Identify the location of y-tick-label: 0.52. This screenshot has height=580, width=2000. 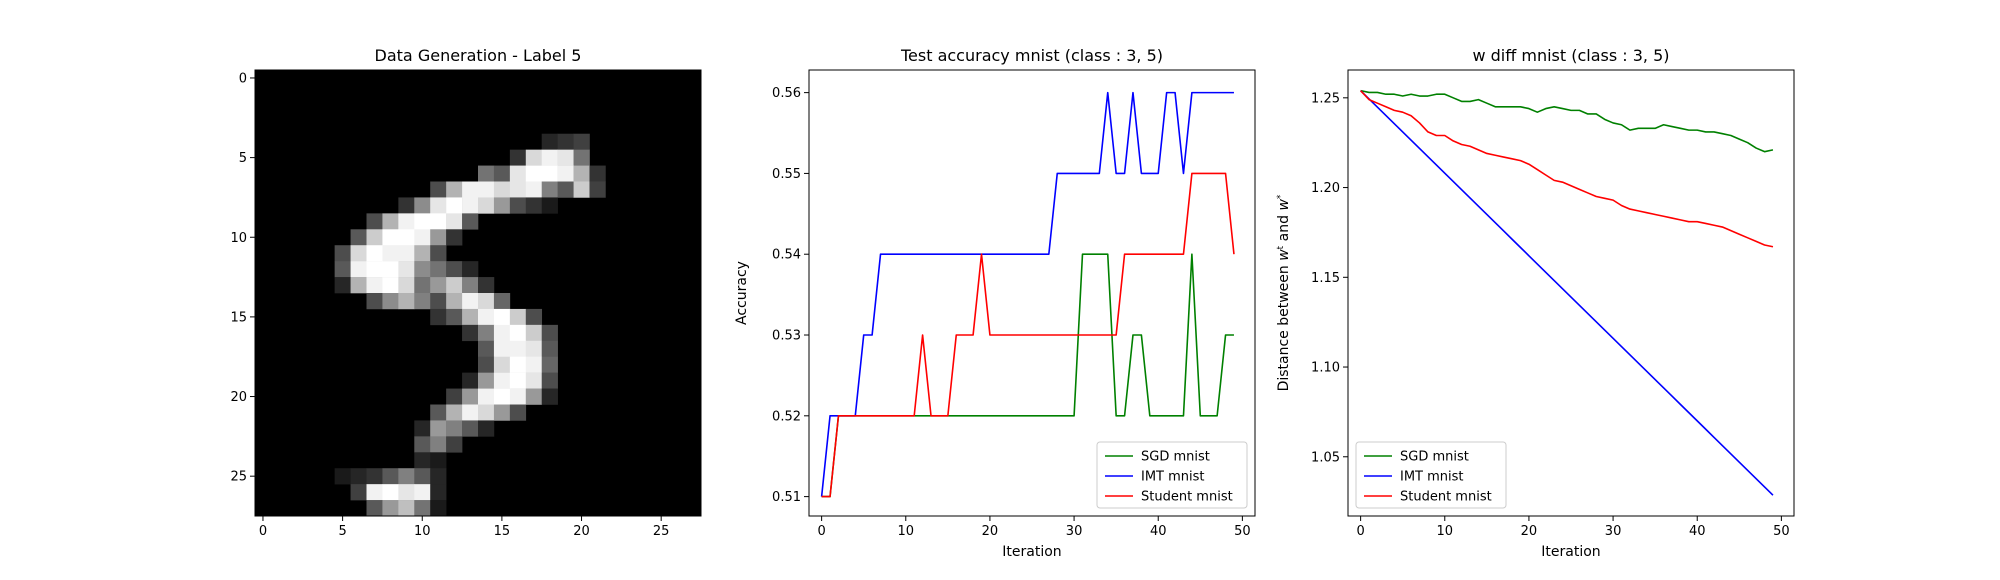
(786, 416).